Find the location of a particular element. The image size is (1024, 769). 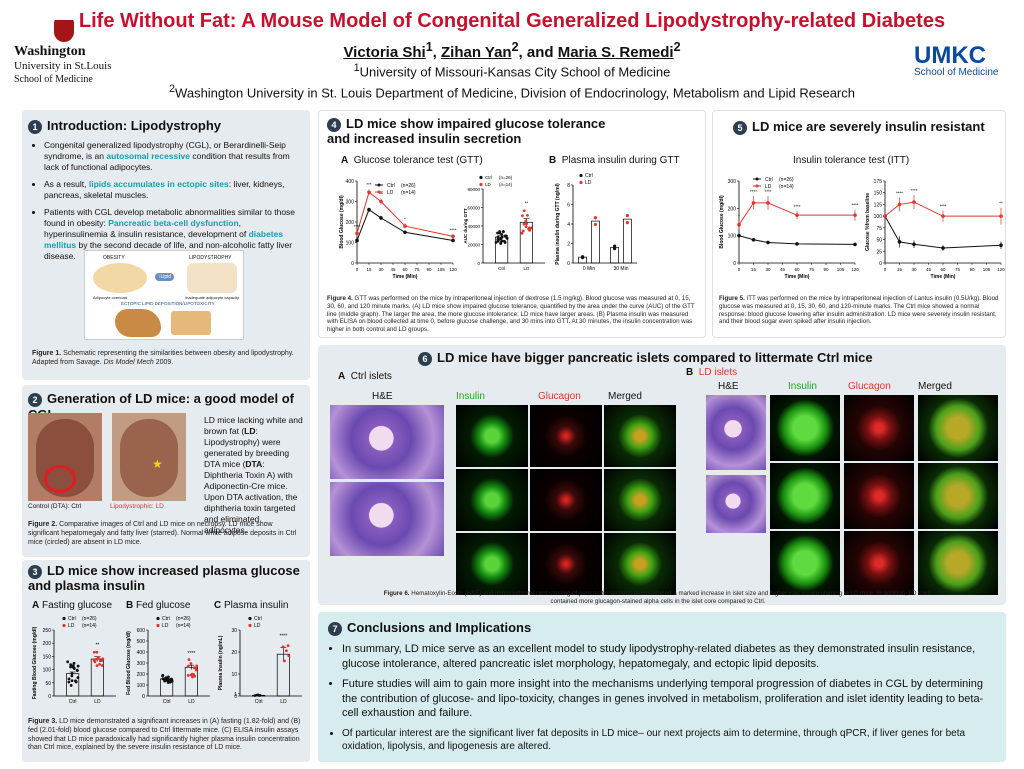

adipocyte-image is located at coordinates (212, 278).